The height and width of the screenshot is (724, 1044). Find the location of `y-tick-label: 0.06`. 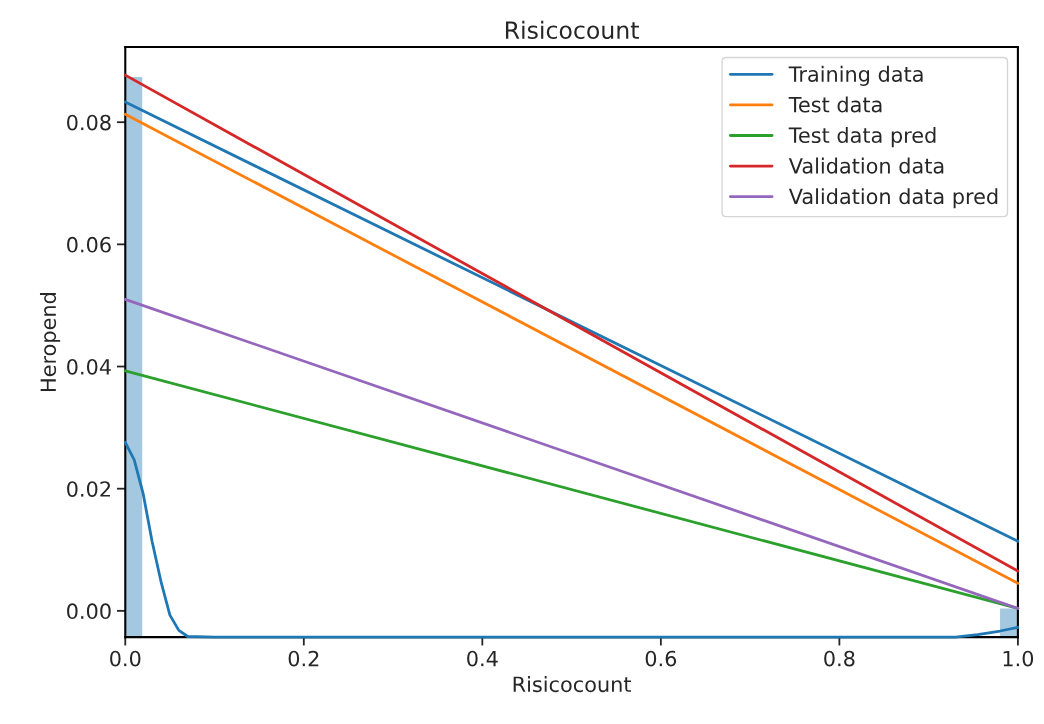

y-tick-label: 0.06 is located at coordinates (89, 244).